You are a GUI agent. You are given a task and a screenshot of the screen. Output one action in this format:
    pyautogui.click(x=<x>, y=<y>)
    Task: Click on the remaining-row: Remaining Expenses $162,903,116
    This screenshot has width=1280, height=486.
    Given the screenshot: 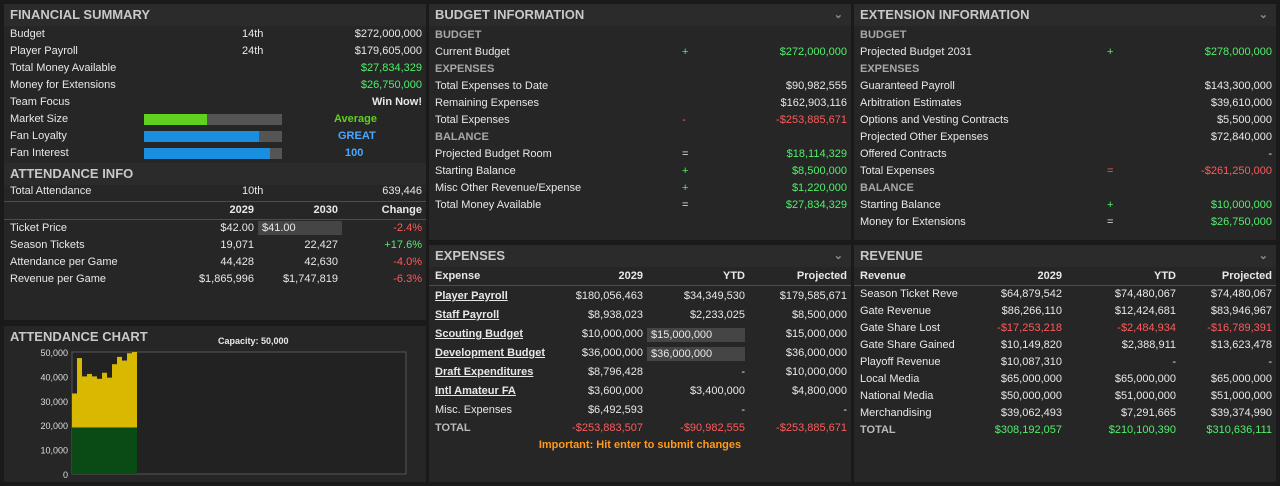 What is the action you would take?
    pyautogui.click(x=640, y=103)
    